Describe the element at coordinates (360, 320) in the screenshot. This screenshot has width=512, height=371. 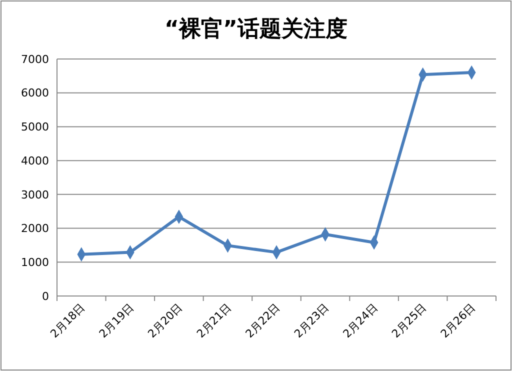
I see `x-tick-label: 2月24日` at that location.